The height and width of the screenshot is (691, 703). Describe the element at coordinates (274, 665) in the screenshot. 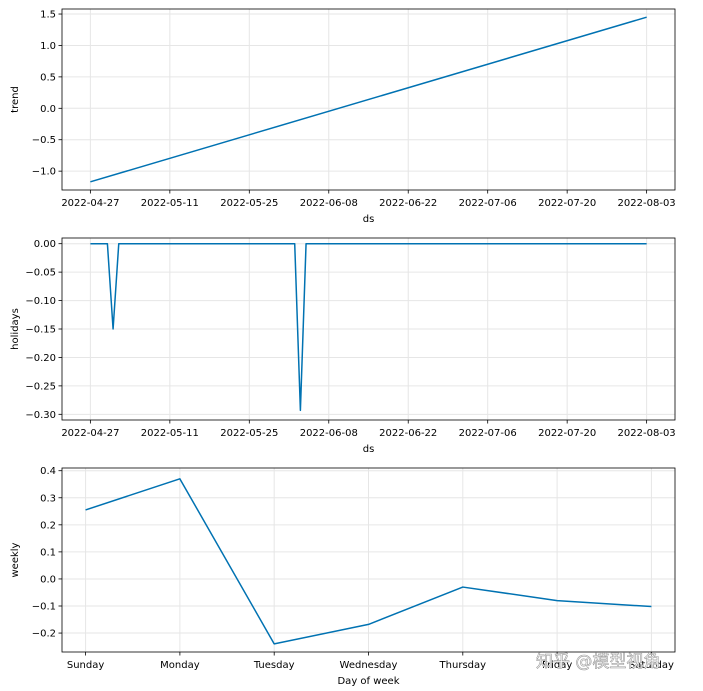

I see `x-tick-label: Tuesday` at that location.